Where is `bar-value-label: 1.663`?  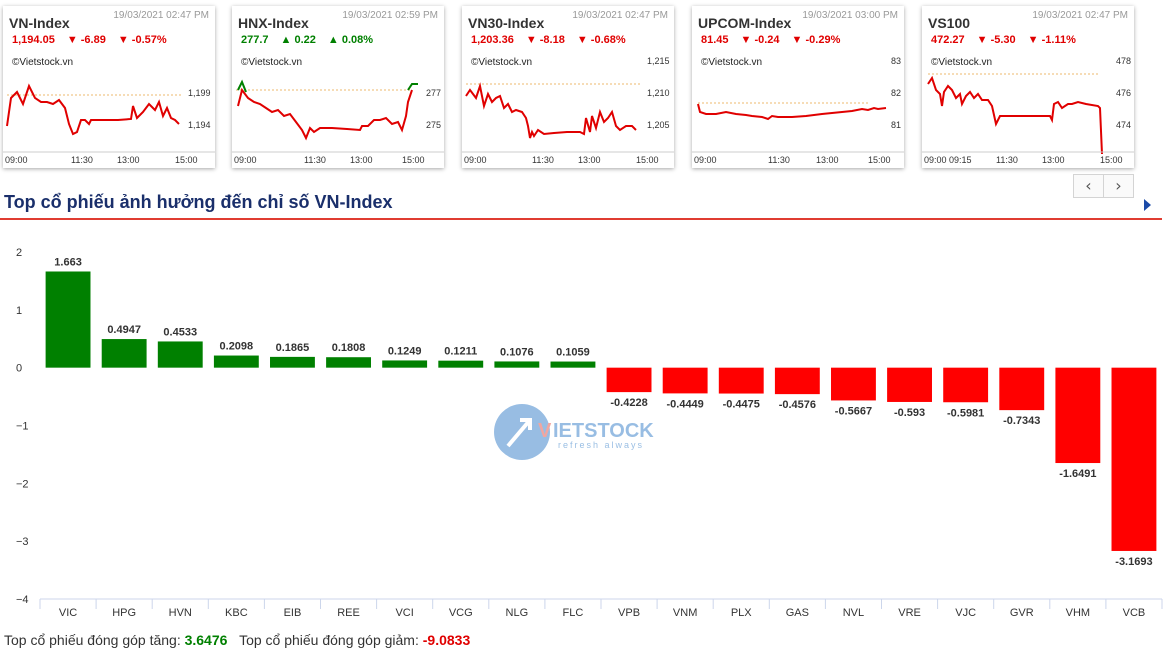
bar-value-label: 1.663 is located at coordinates (68, 262).